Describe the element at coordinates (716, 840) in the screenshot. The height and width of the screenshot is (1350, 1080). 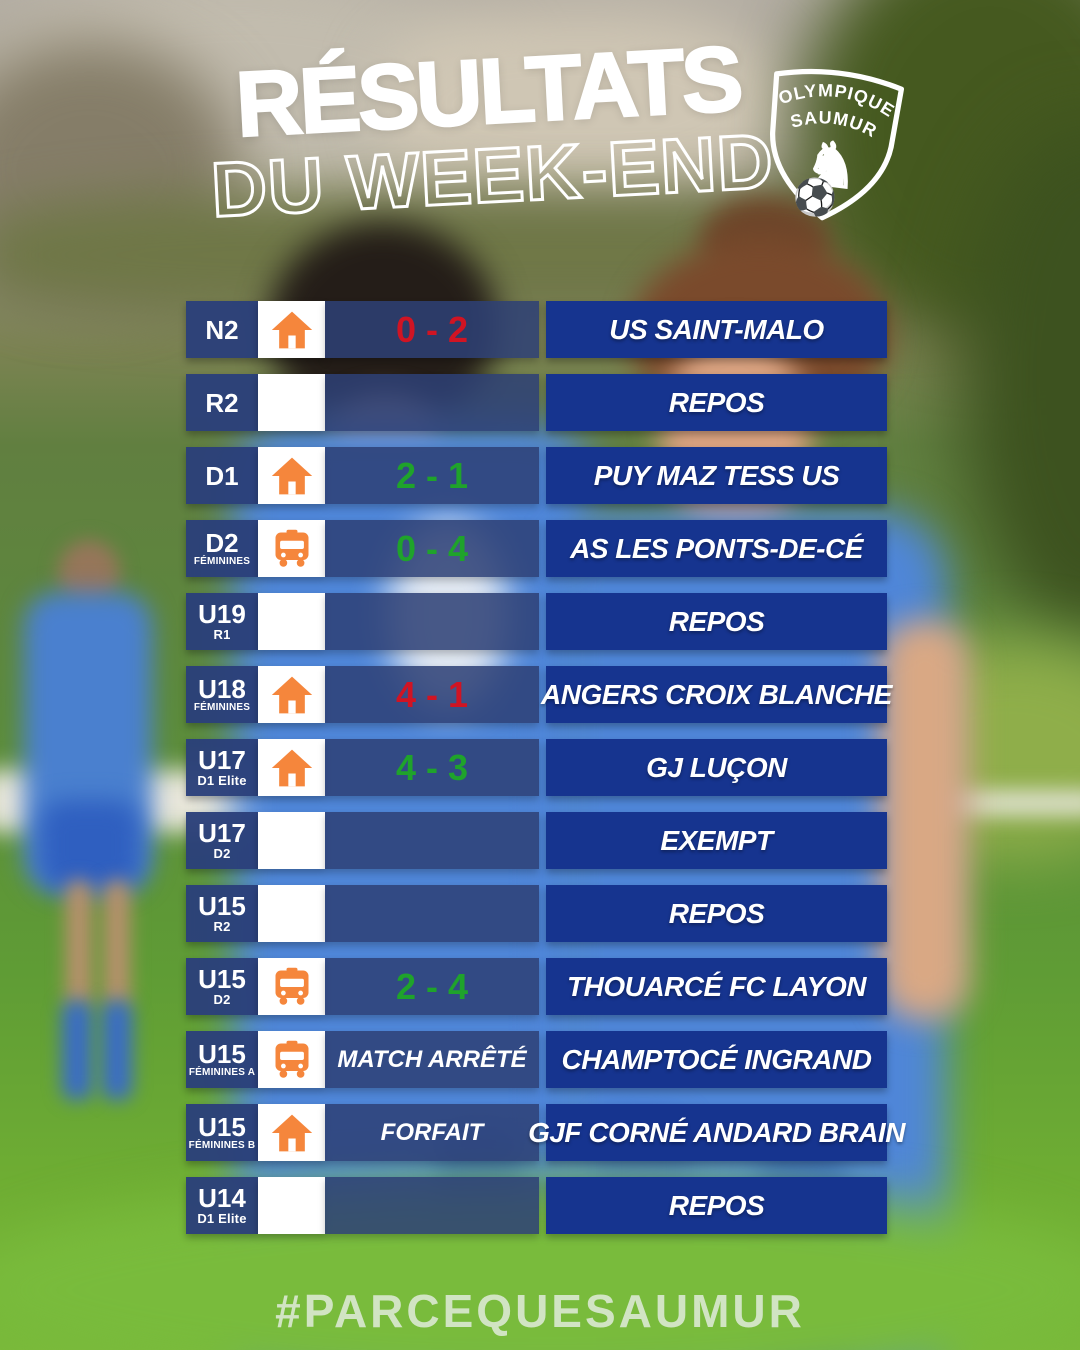
I see `opponent-name: EXEMPT` at that location.